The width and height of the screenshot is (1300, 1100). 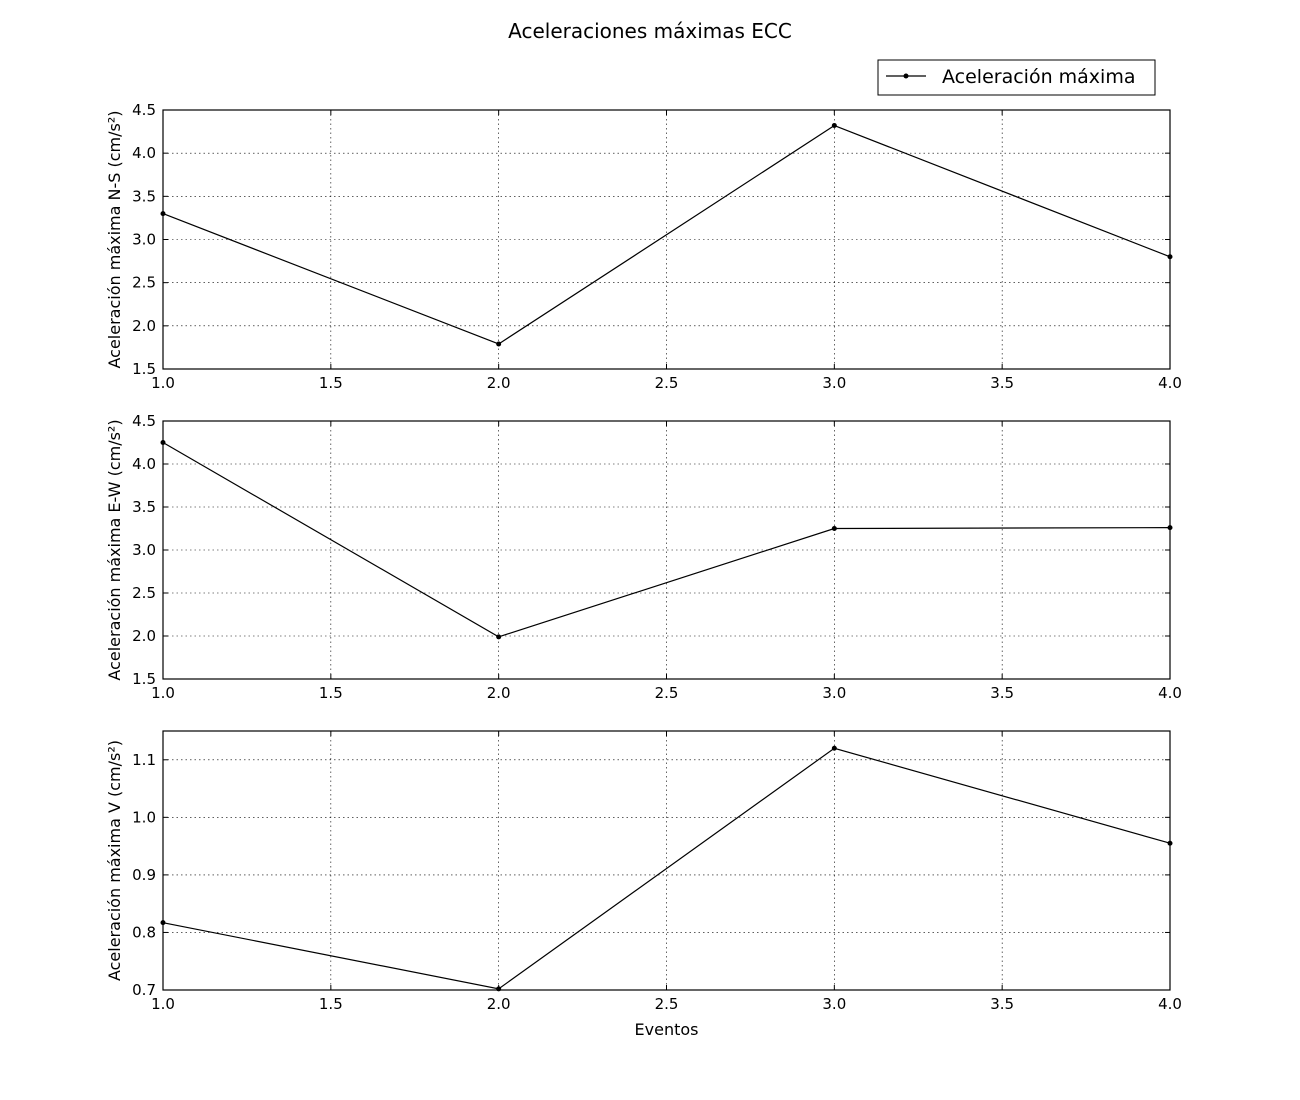 I want to click on series-line, so click(x=666, y=539).